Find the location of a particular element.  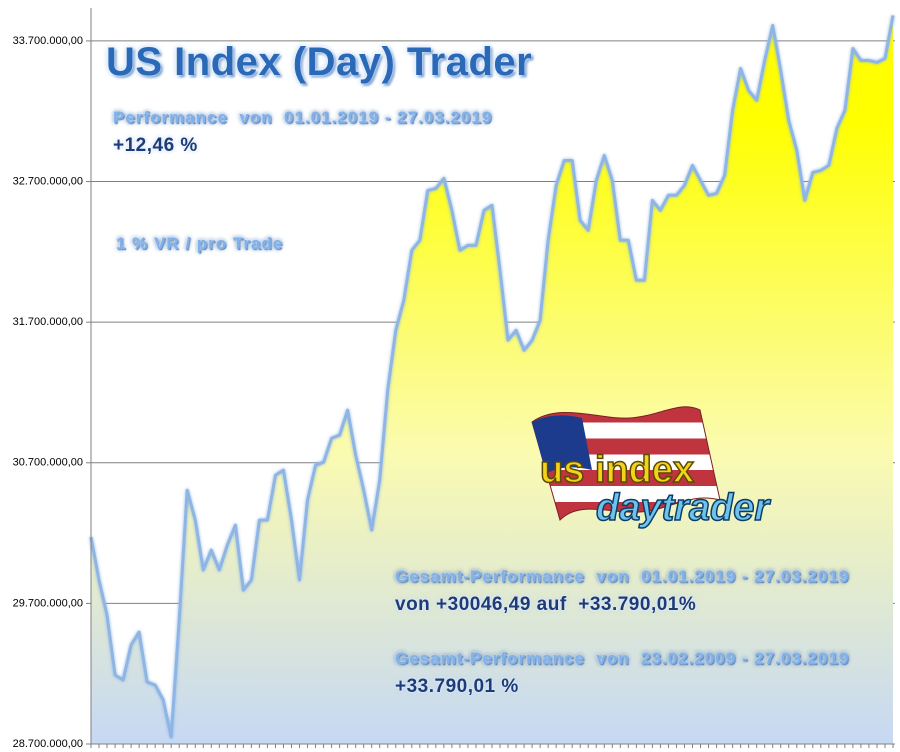

annotation: von +30046,49 auf +33.790,01% is located at coordinates (546, 604).